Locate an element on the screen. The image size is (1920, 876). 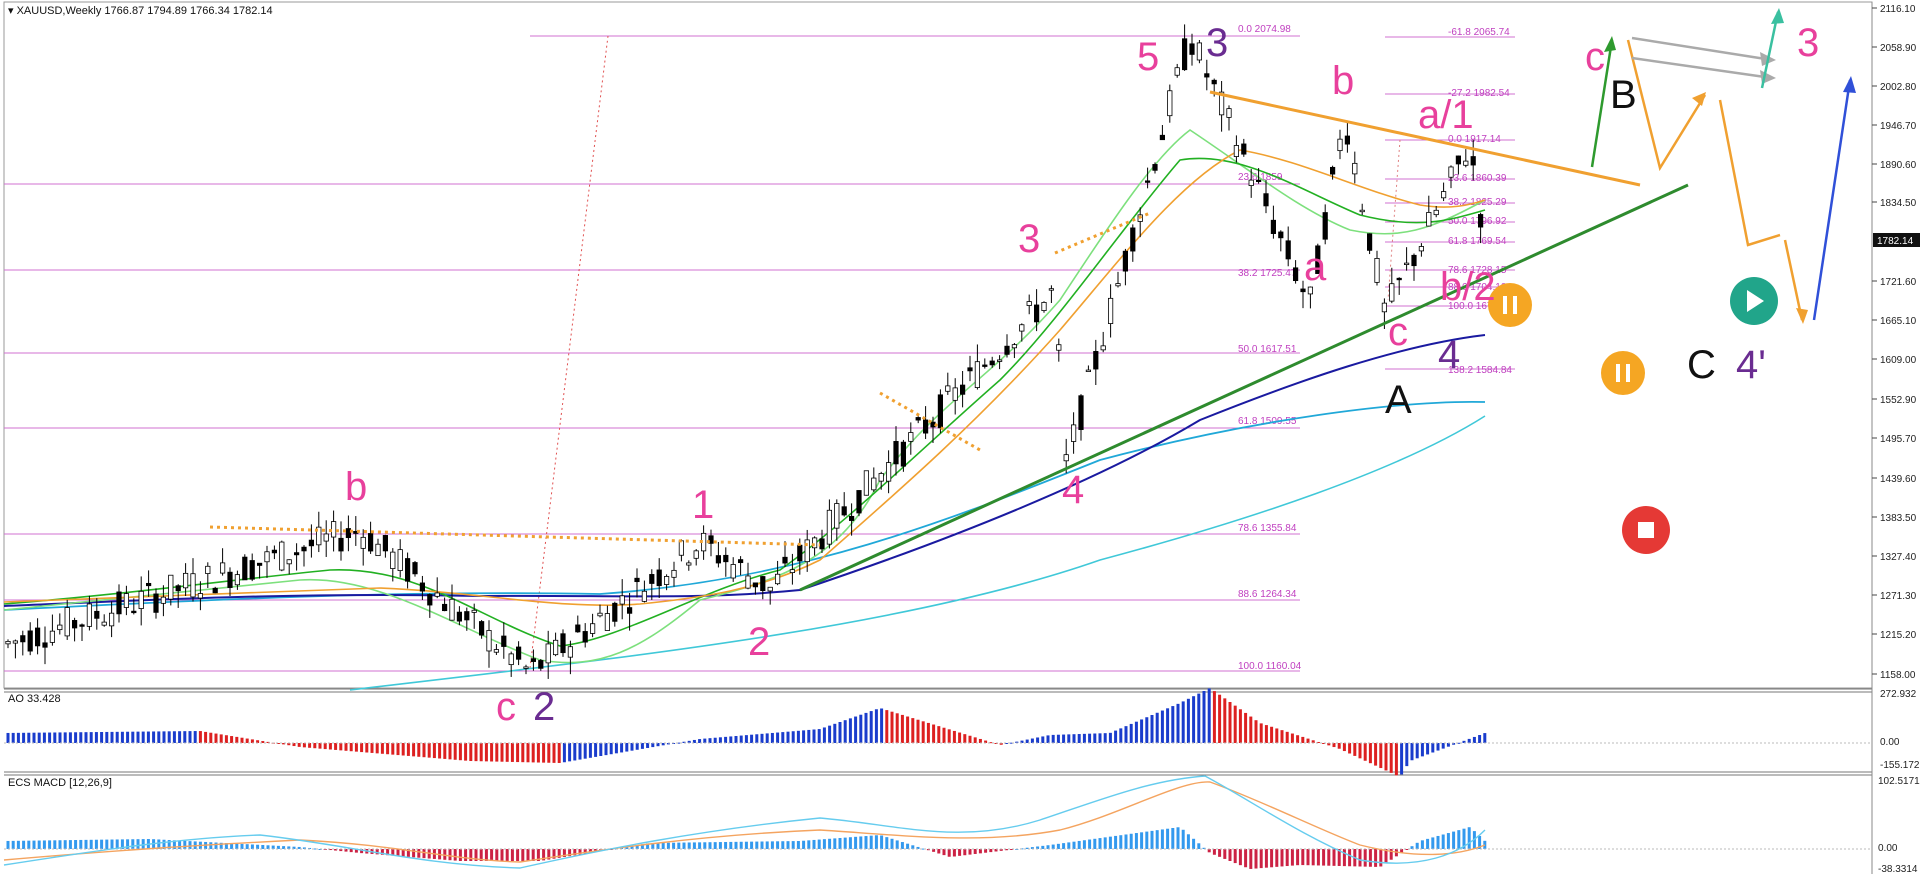
symbol-label: XAUUSD,Weekly is located at coordinates (59, 11).